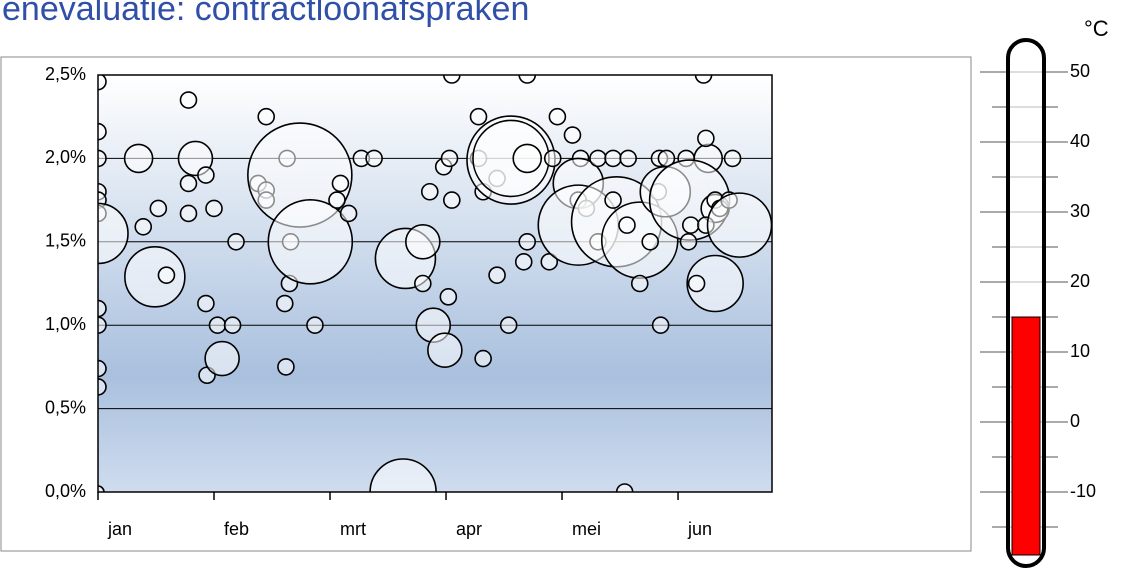 The image size is (1124, 571). Describe the element at coordinates (65, 324) in the screenshot. I see `y-tick-label: 1,0%` at that location.